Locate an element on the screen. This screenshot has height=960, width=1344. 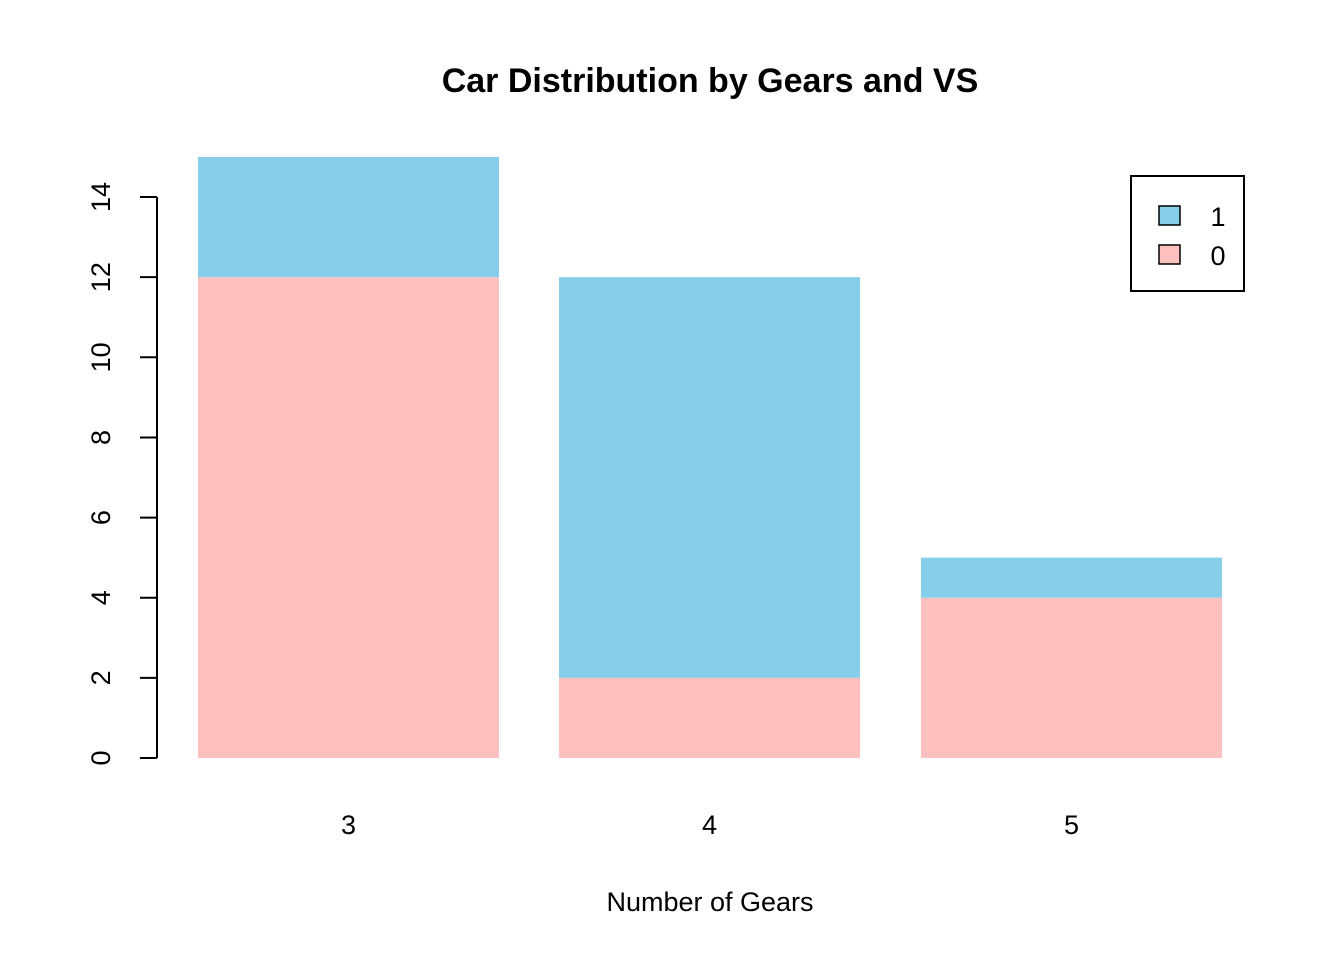
y-tick-label-10: 10 is located at coordinates (101, 357).